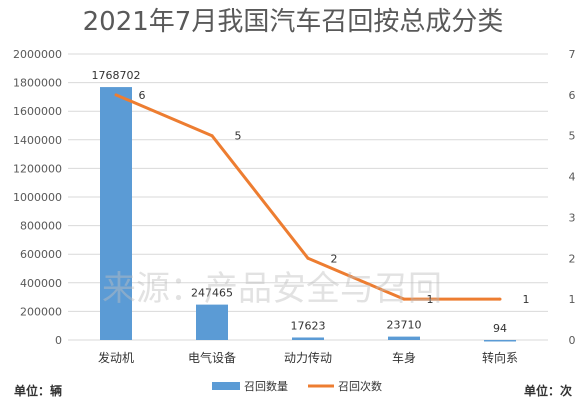  Describe the element at coordinates (272, 289) in the screenshot. I see `watermark: 来源：产品安全与召回` at that location.